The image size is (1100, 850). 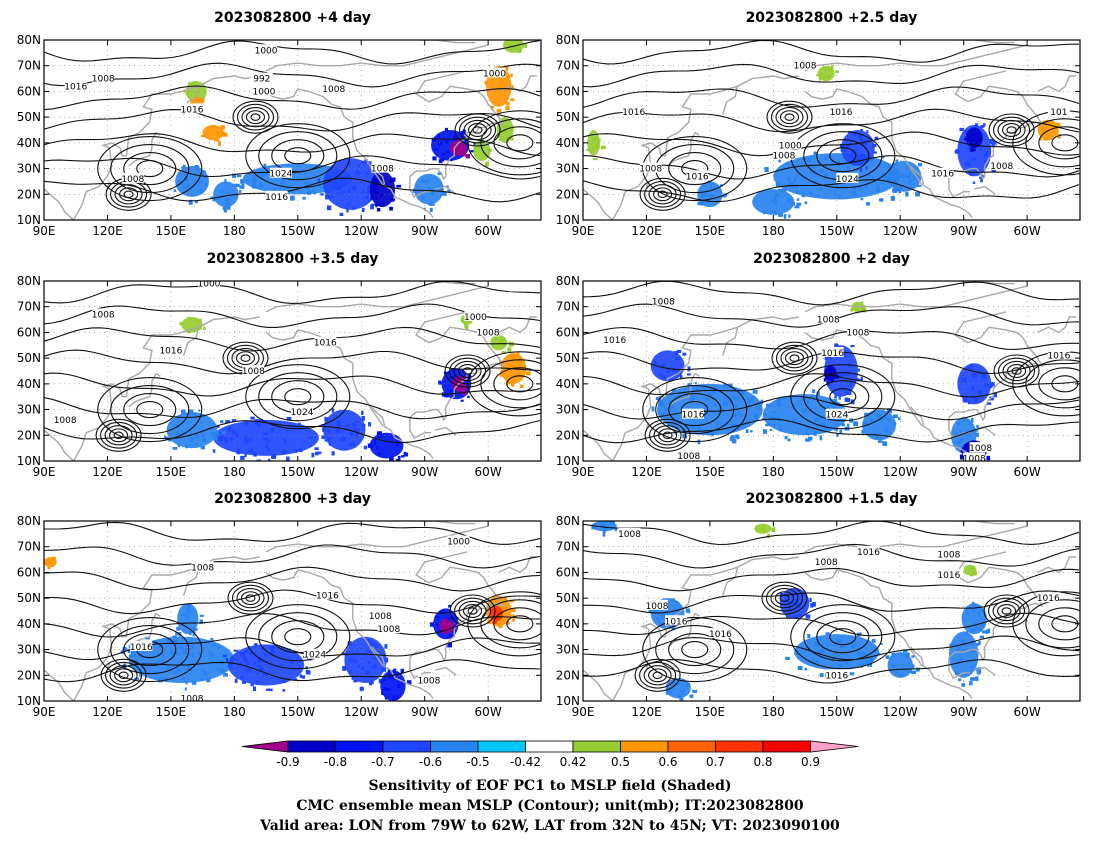 What do you see at coordinates (29, 143) in the screenshot?
I see `y-tick-label: 40N` at bounding box center [29, 143].